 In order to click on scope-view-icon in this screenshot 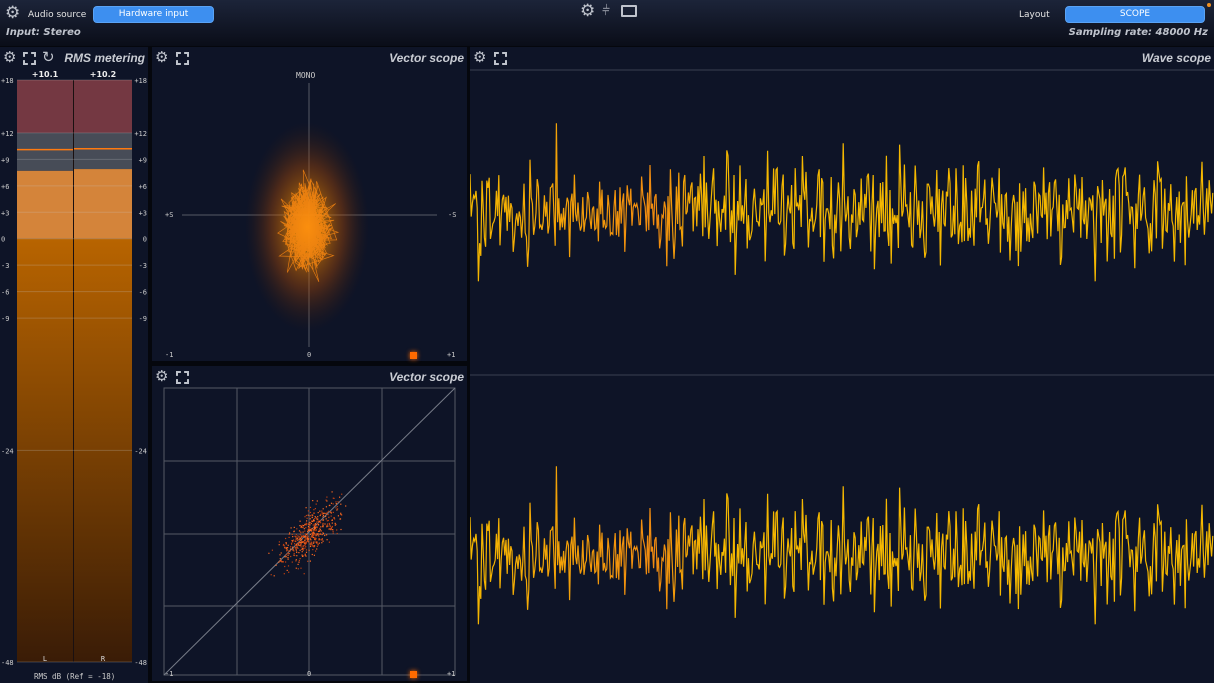, I will do `click(629, 11)`.